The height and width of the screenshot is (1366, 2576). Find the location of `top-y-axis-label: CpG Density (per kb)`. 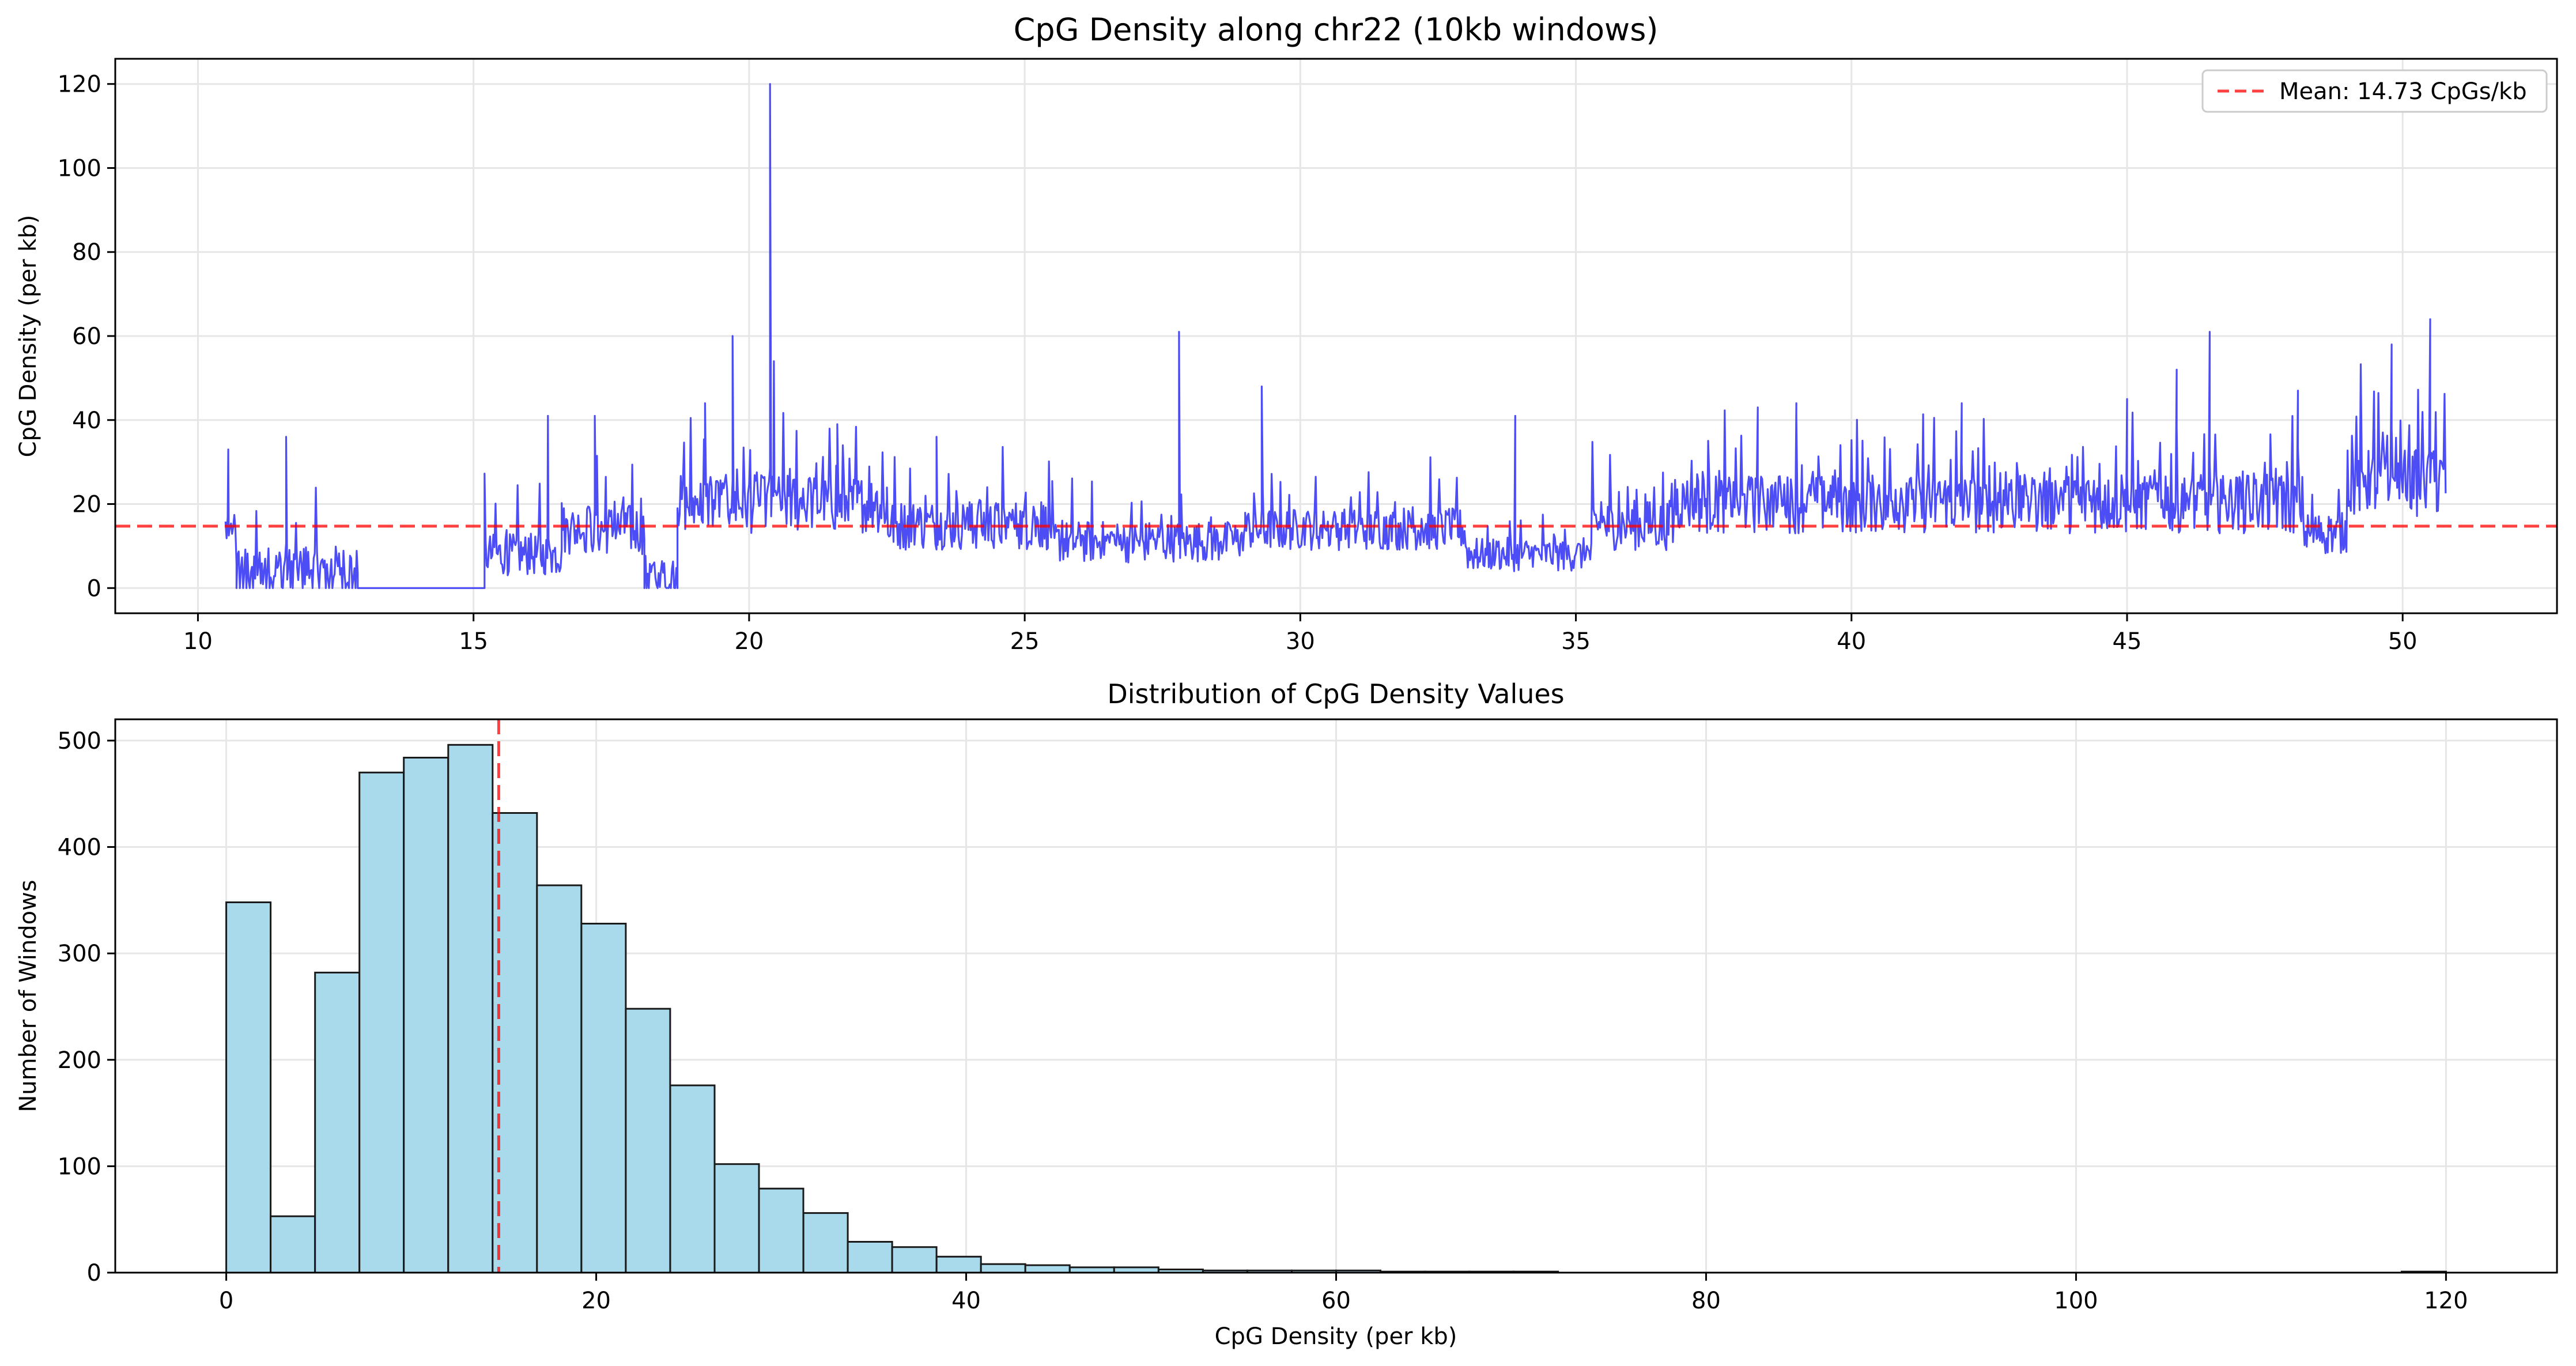

top-y-axis-label: CpG Density (per kb) is located at coordinates (28, 336).